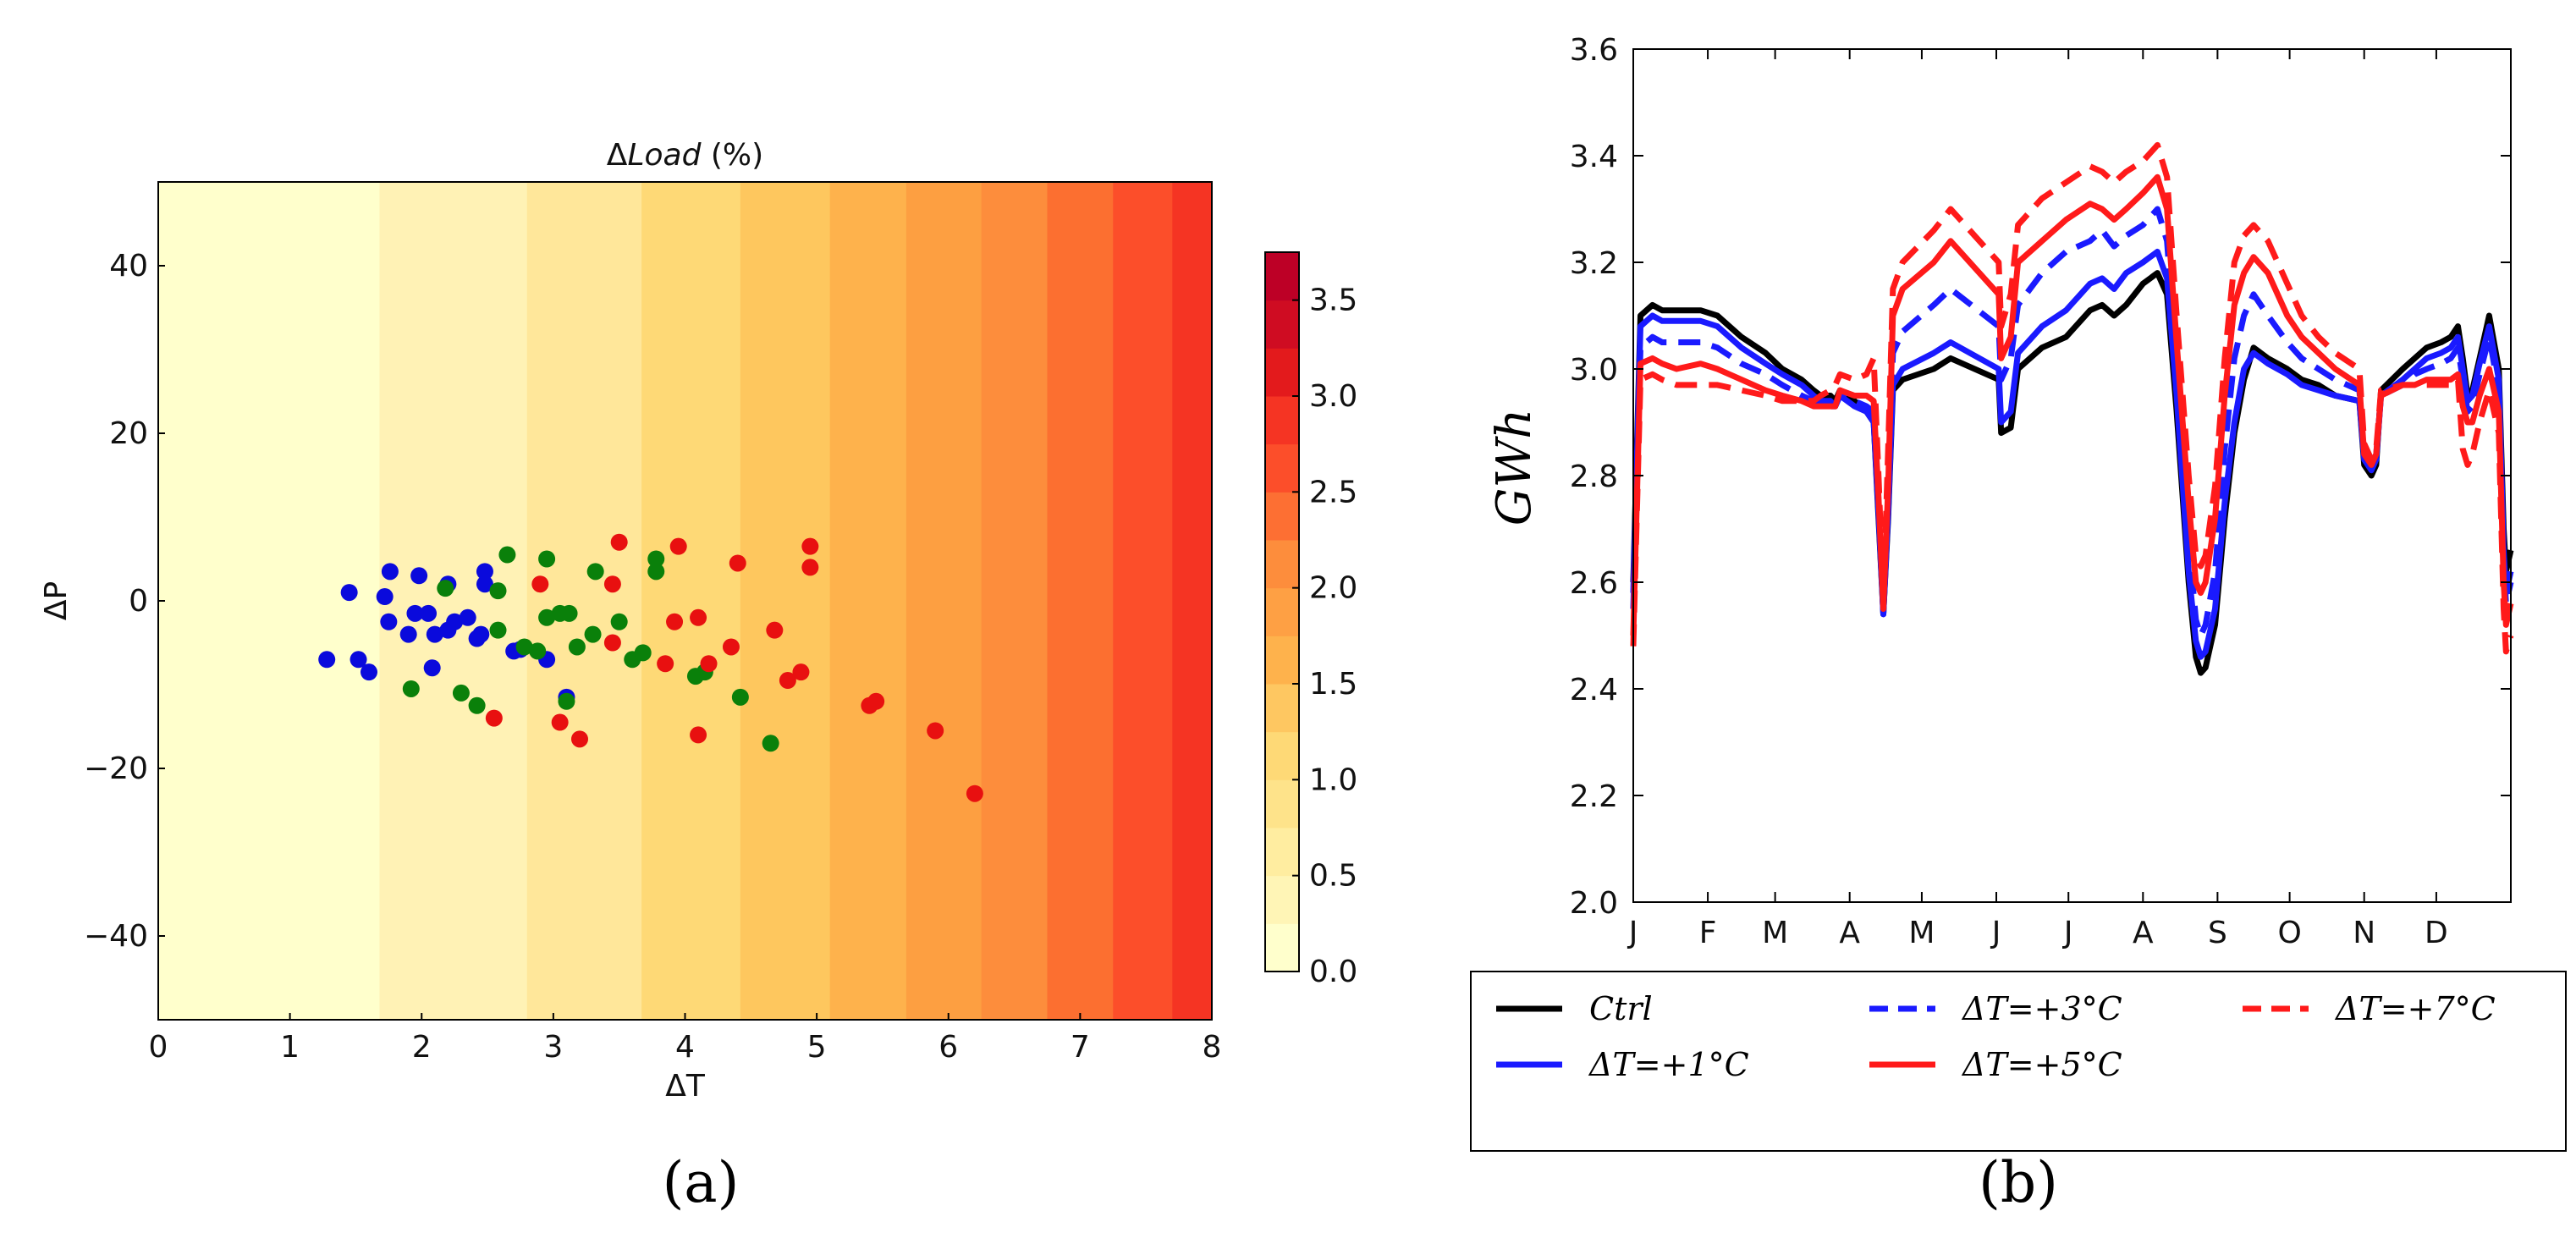 Image resolution: width=2576 pixels, height=1233 pixels. I want to click on b-x-tick-label-1: F, so click(1708, 933).